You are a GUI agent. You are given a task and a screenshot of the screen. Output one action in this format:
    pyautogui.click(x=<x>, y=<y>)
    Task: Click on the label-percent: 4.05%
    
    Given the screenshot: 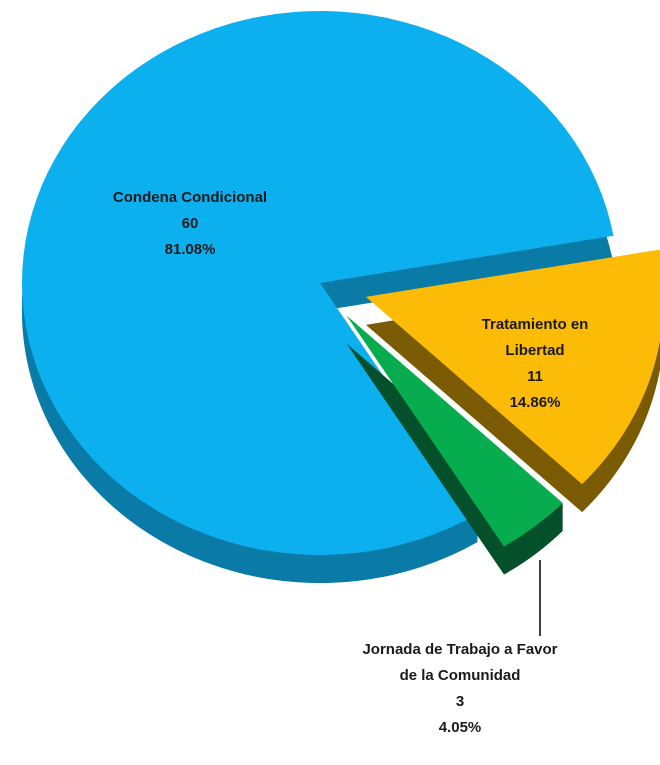 What is the action you would take?
    pyautogui.click(x=460, y=727)
    